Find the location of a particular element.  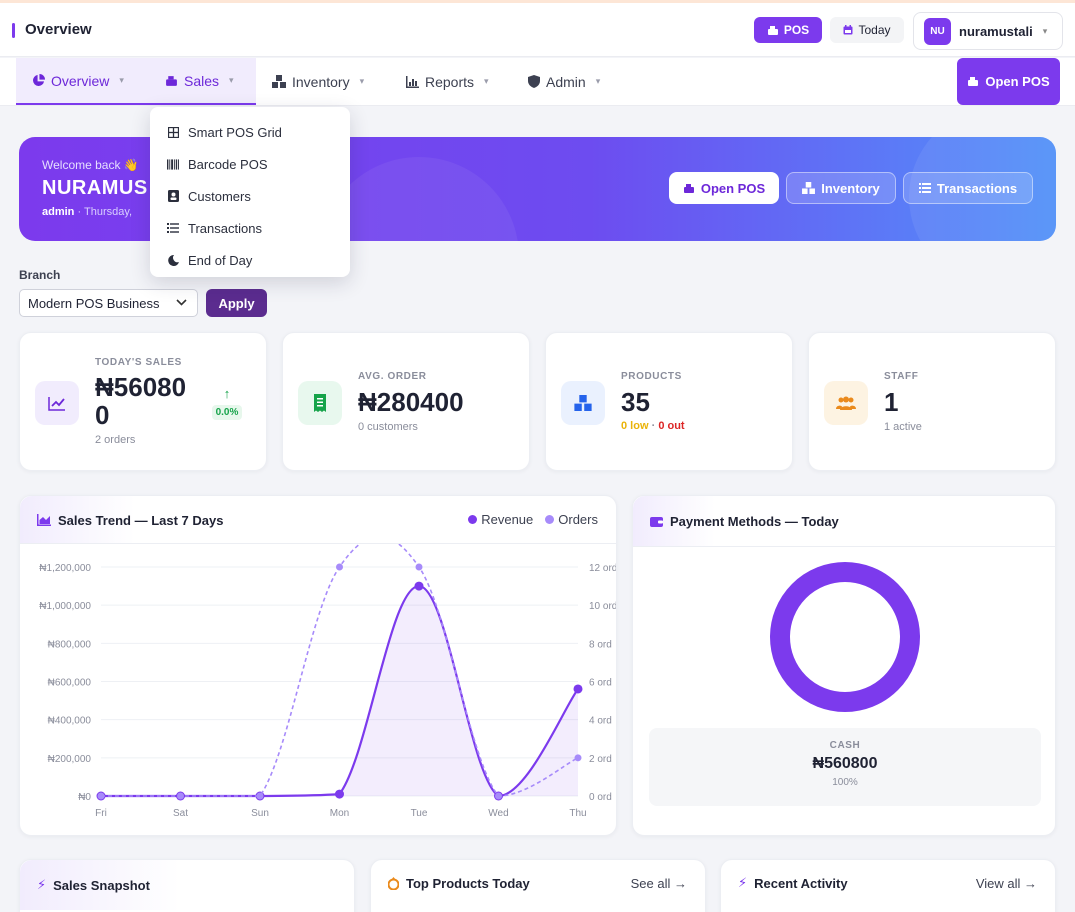

menu-item-end-of-day: End of Day is located at coordinates (250, 260).